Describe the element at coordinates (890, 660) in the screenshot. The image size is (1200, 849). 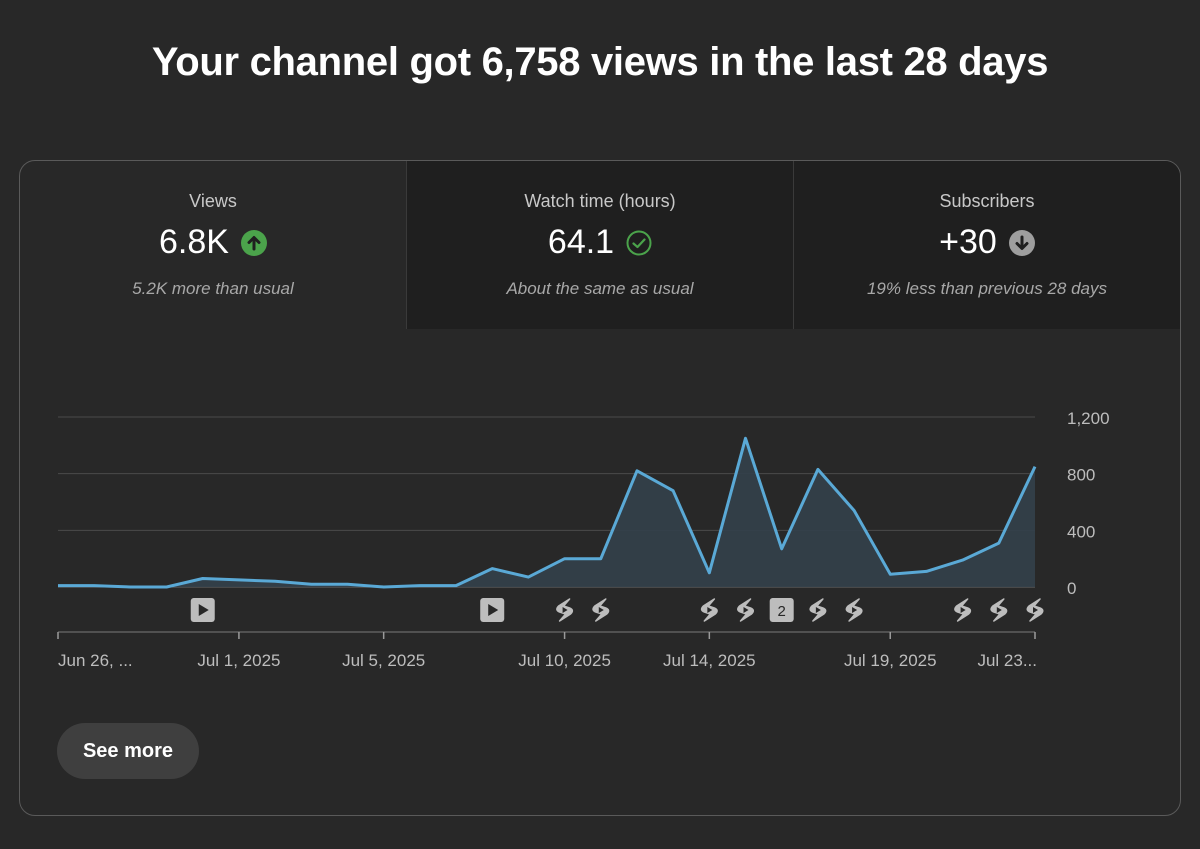
I see `x-tick-label: Jul 19, 2025` at that location.